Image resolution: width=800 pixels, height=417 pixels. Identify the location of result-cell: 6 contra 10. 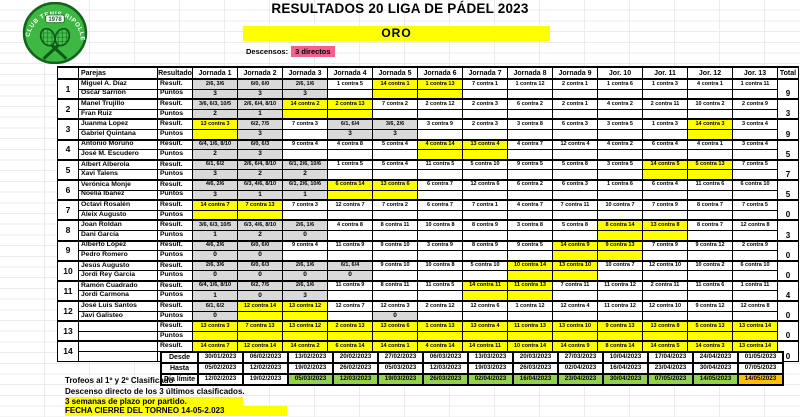
(755, 184).